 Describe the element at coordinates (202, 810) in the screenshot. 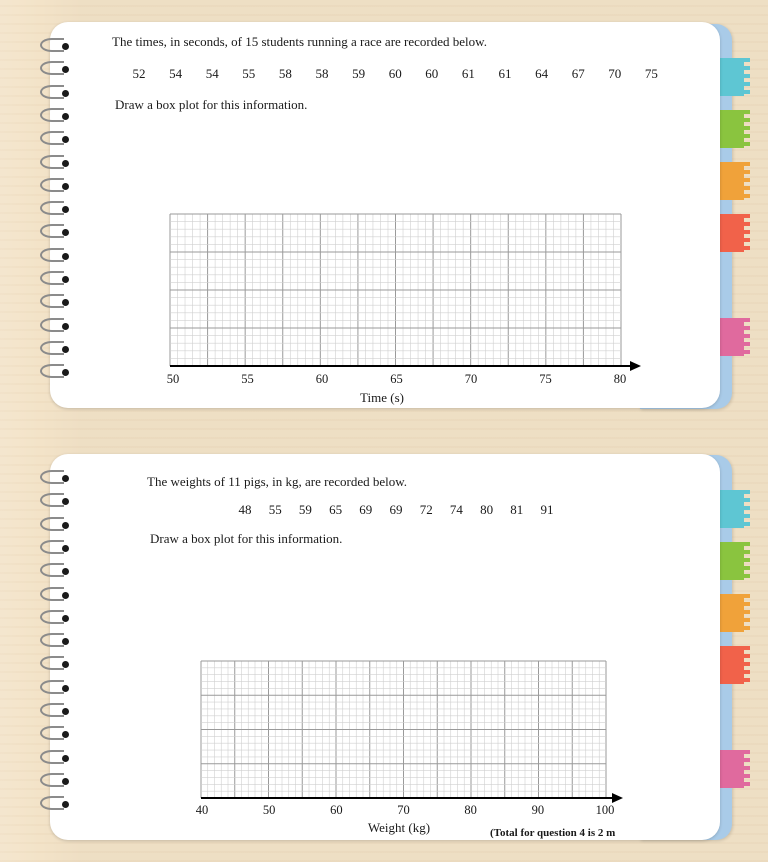

I see `x-axis-tick-label: 40` at that location.